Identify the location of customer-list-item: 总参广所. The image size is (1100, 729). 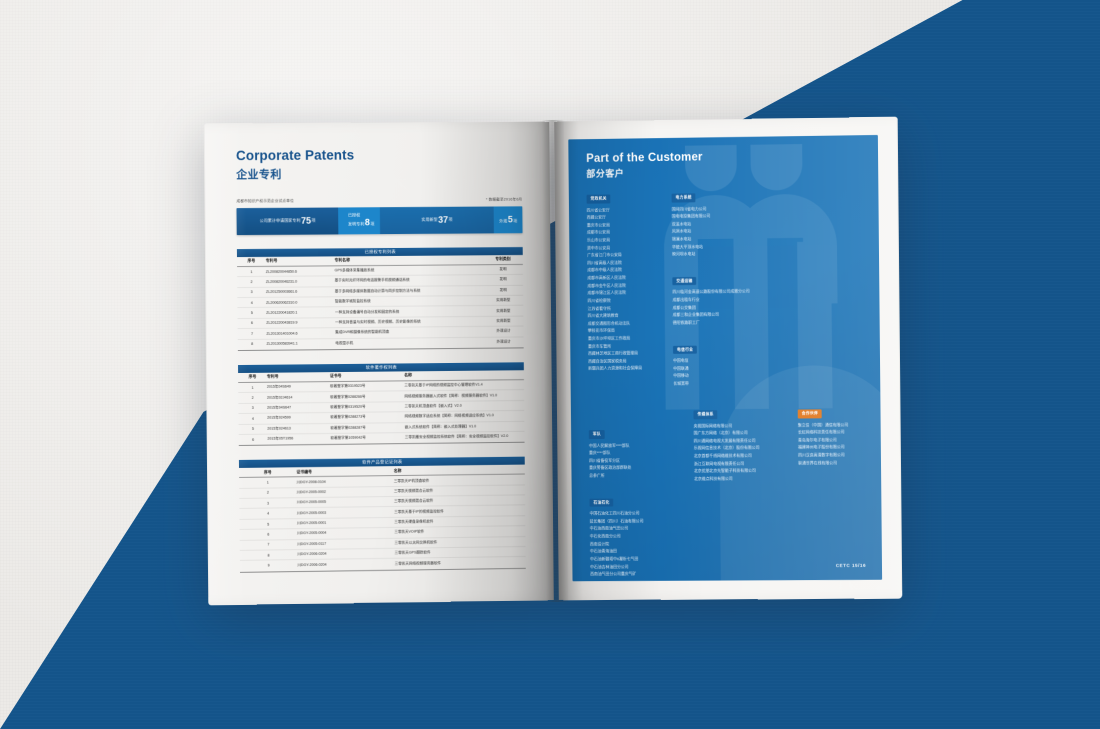
(597, 475).